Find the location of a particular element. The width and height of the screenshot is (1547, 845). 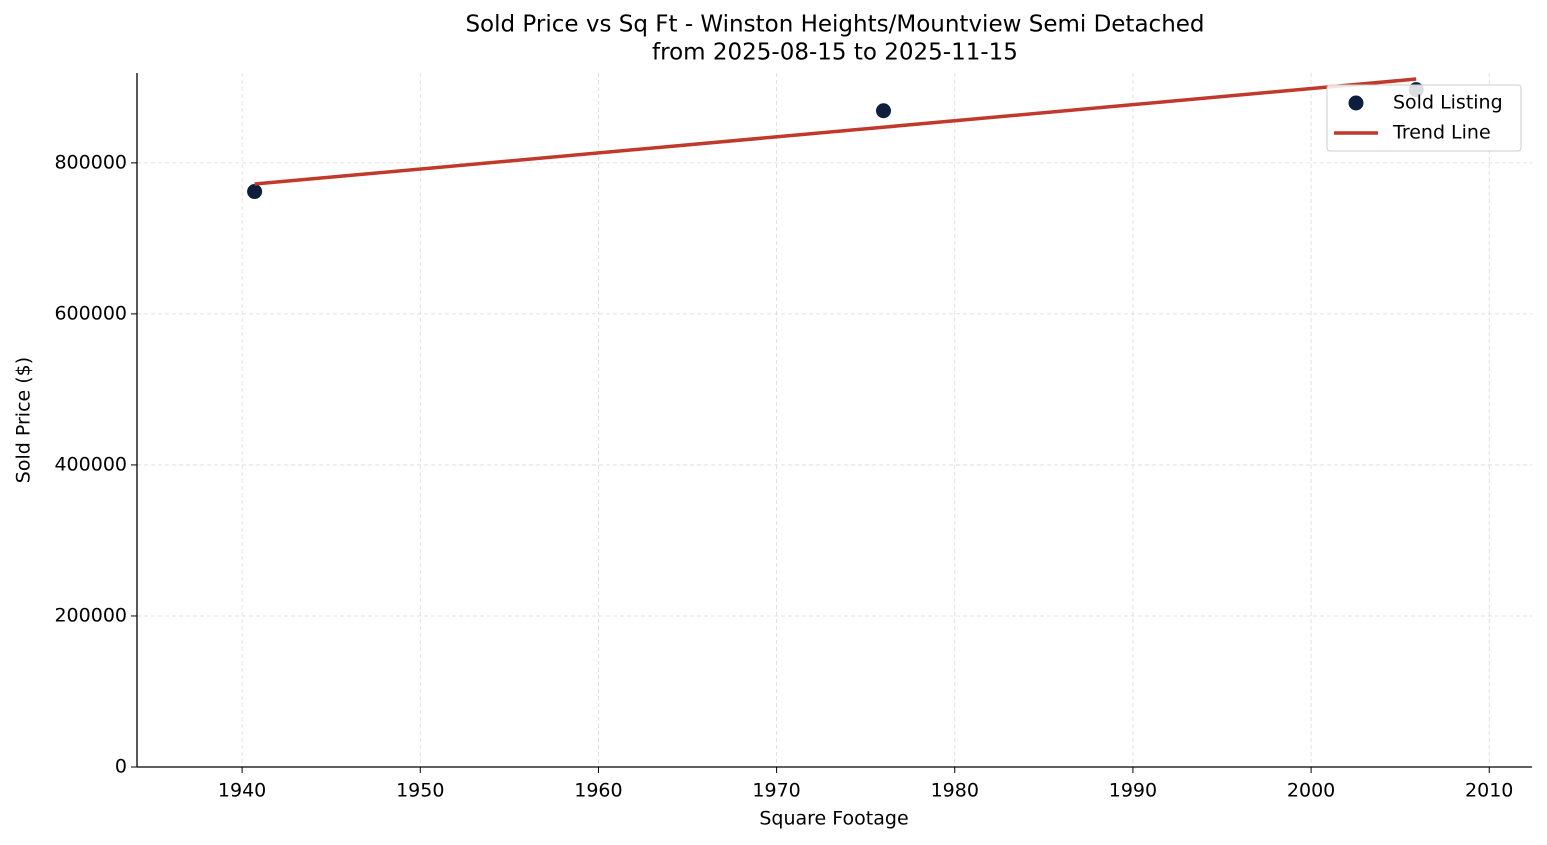

legend-marker is located at coordinates (1356, 103).